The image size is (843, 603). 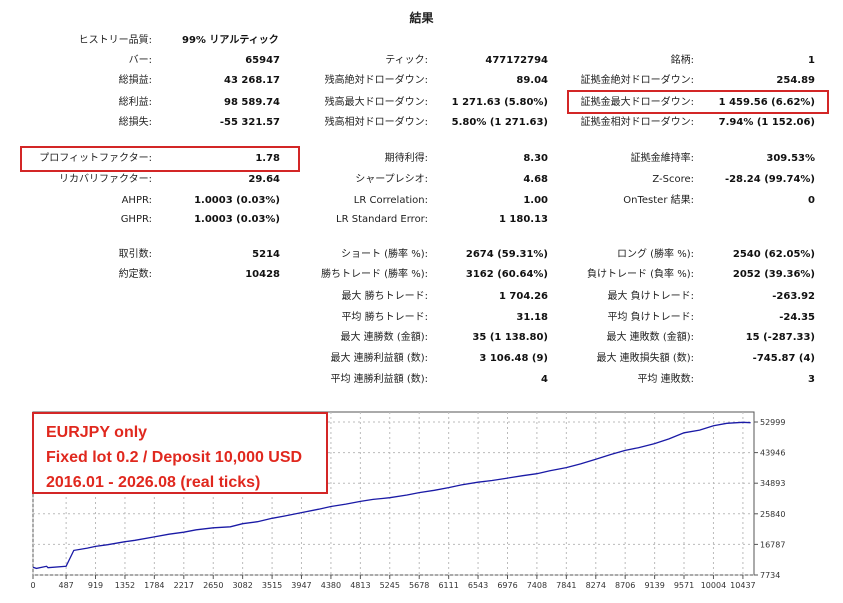 What do you see at coordinates (811, 200) in the screenshot?
I see `stat-value: 0` at bounding box center [811, 200].